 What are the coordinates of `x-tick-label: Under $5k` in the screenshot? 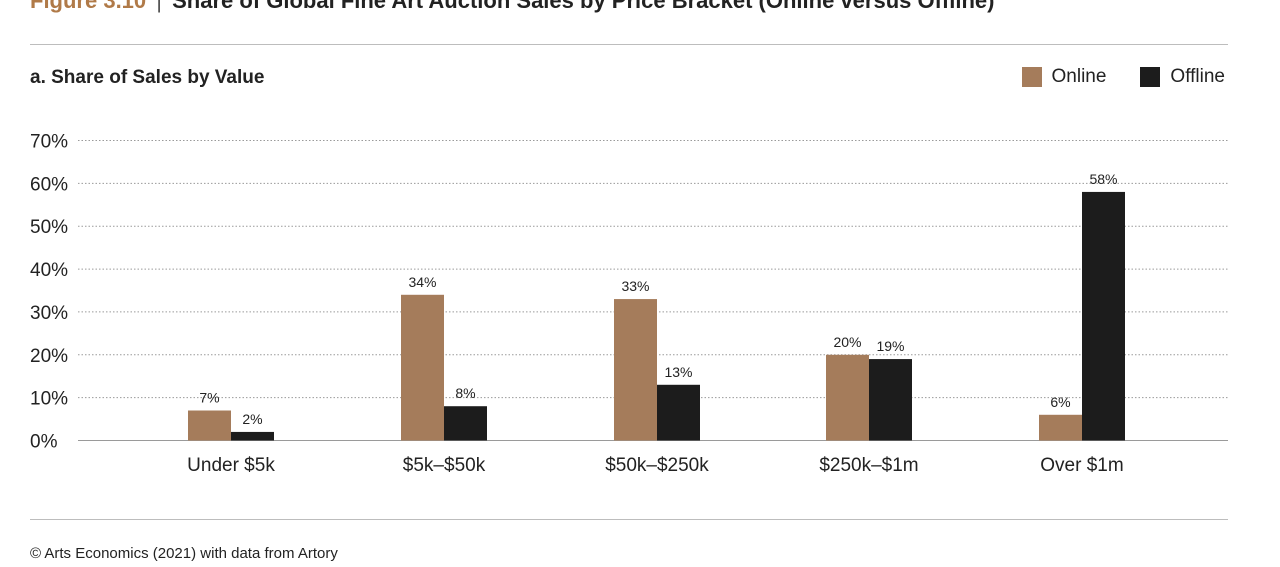 It's located at (231, 465).